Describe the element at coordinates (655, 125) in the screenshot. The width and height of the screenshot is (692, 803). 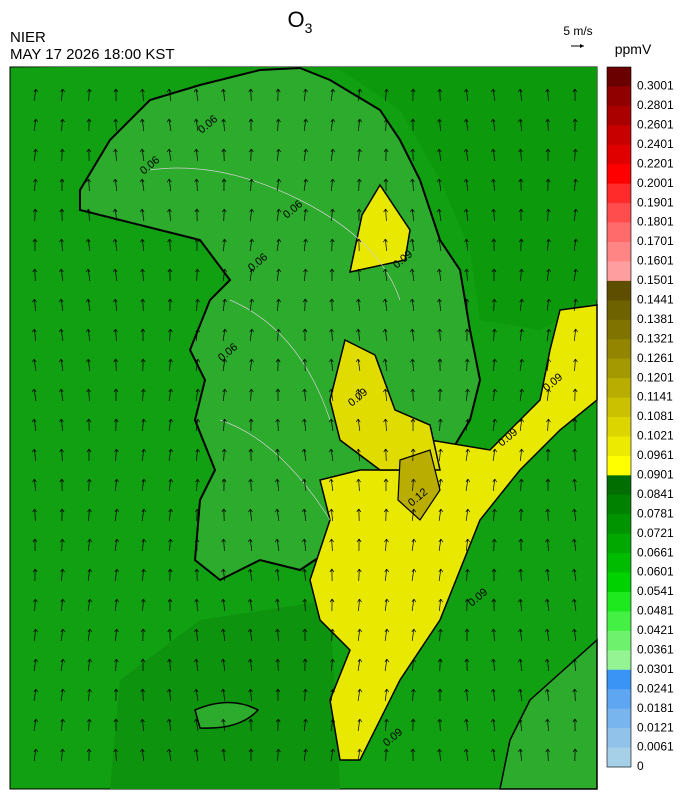
I see `colorbar-label: 0.2601` at that location.